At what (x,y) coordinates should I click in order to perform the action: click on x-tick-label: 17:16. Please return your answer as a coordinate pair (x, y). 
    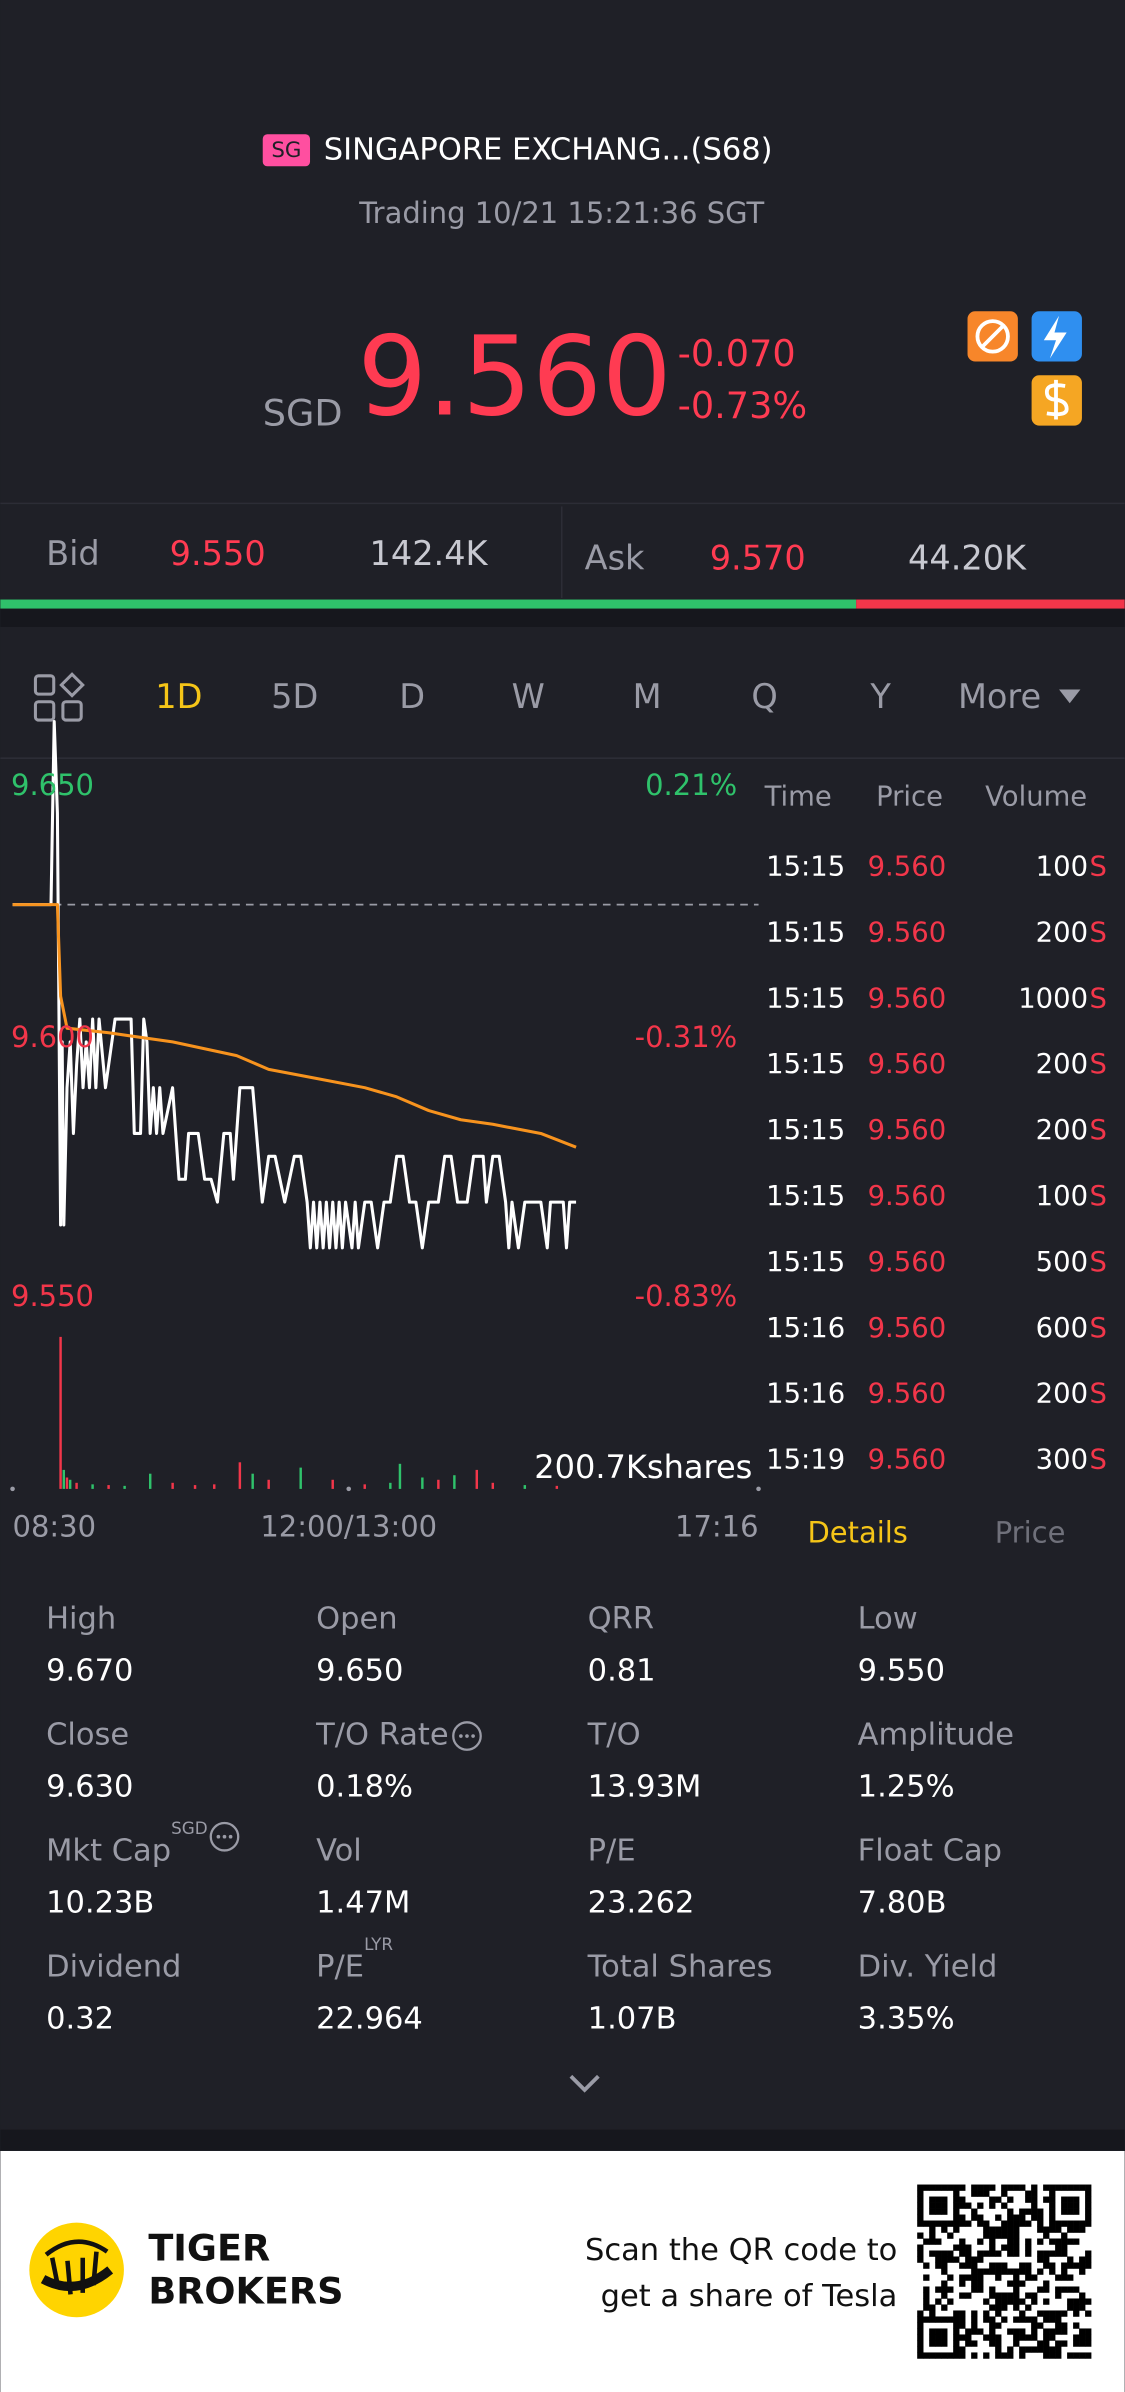
    Looking at the image, I should click on (716, 1527).